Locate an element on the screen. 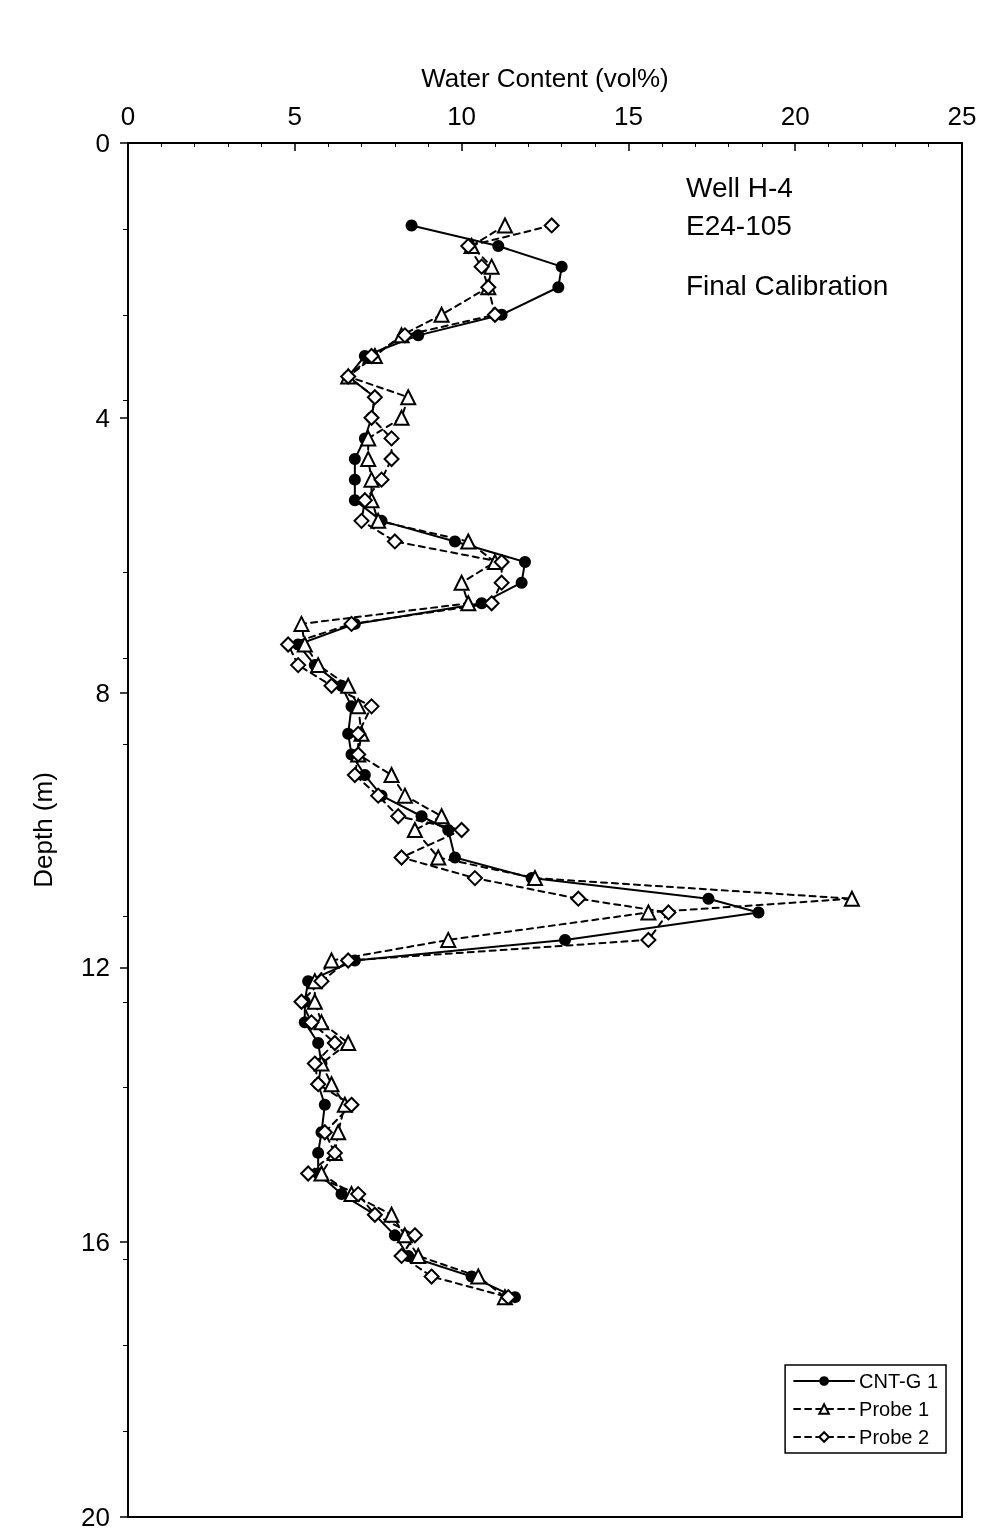 This screenshot has width=994, height=1539. y-tick-label: 16 is located at coordinates (95, 1242).